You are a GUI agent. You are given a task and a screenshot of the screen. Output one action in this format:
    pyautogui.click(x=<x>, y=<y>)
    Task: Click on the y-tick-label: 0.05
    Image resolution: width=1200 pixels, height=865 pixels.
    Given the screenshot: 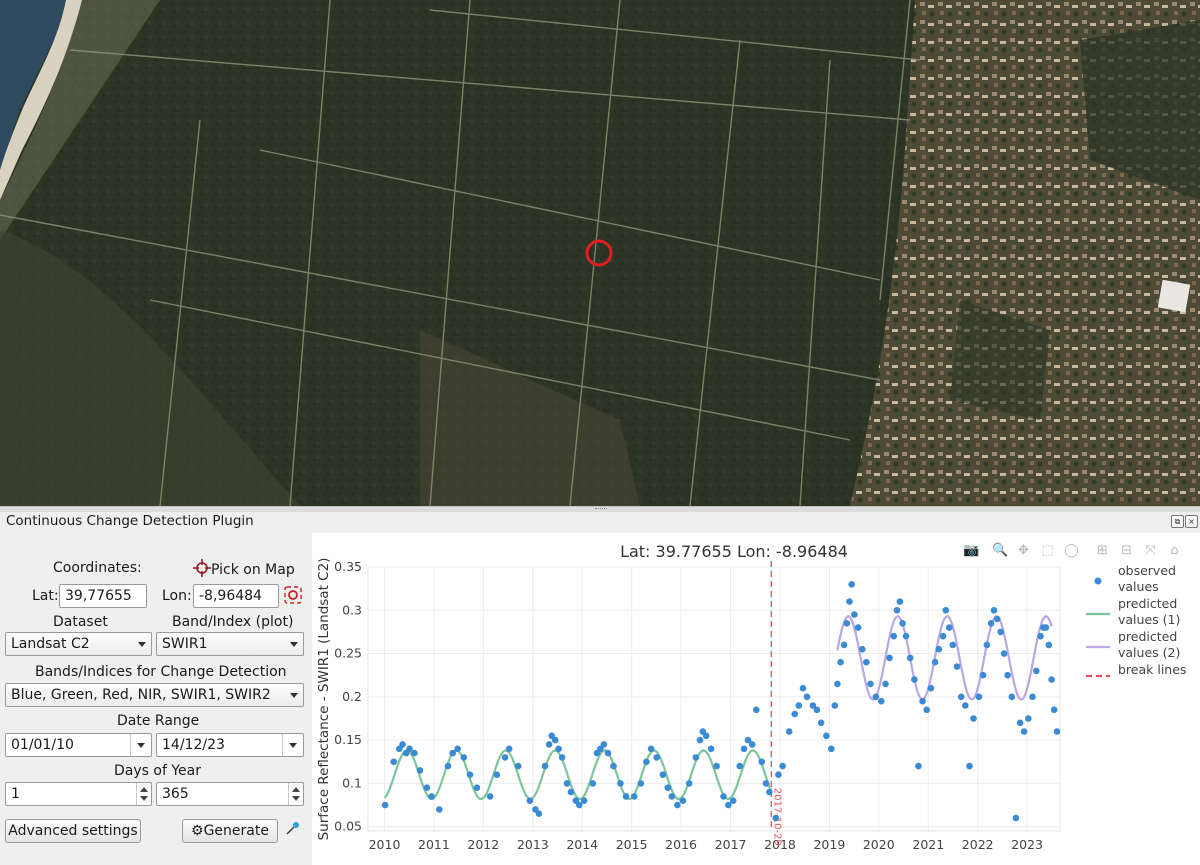 What is the action you would take?
    pyautogui.click(x=348, y=826)
    